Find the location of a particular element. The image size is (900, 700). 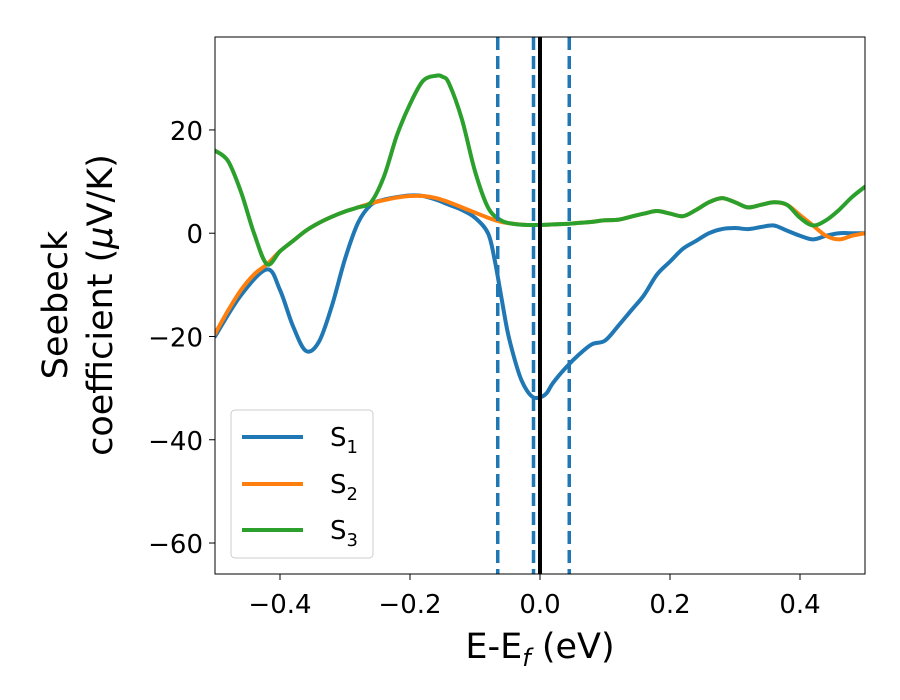

y-tick-label: 0 is located at coordinates (194, 235).